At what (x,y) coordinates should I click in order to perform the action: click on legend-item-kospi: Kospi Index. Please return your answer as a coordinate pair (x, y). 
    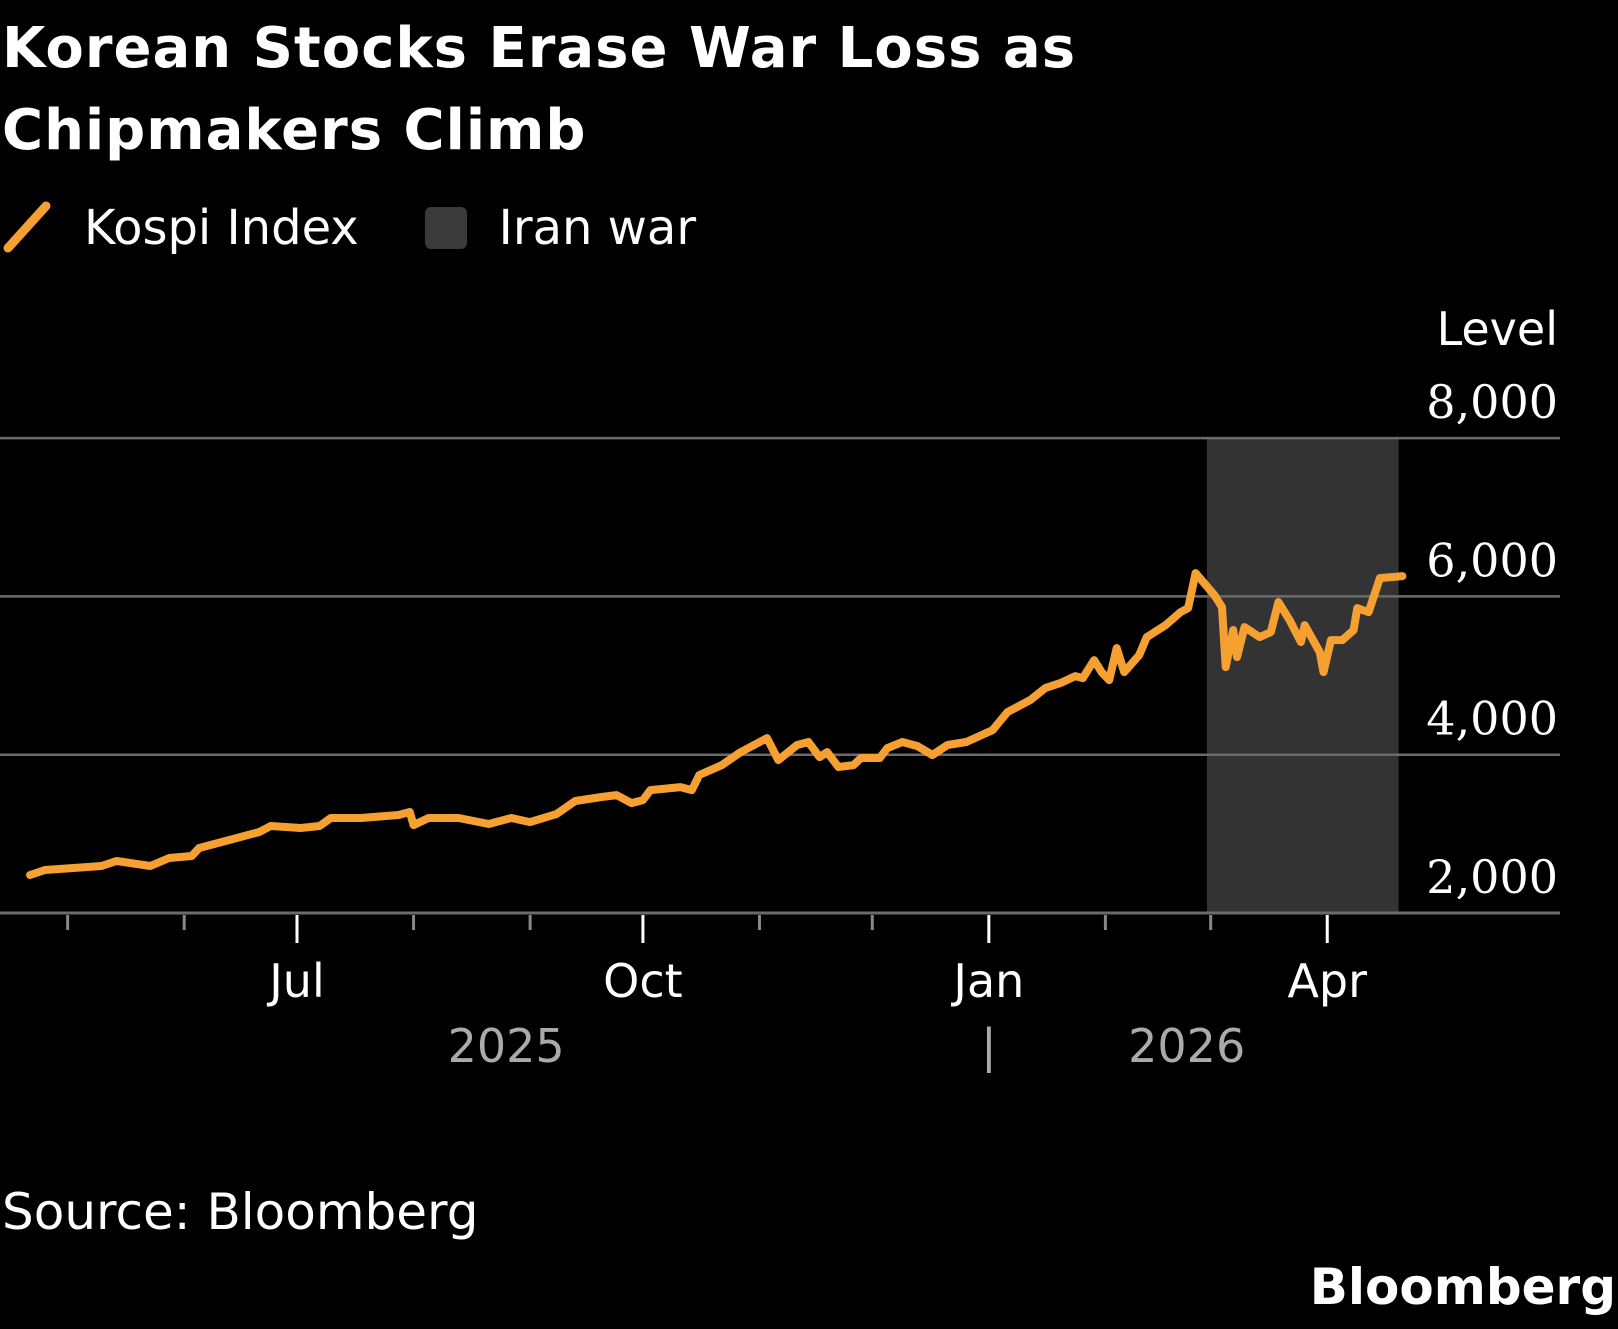
    Looking at the image, I should click on (180, 228).